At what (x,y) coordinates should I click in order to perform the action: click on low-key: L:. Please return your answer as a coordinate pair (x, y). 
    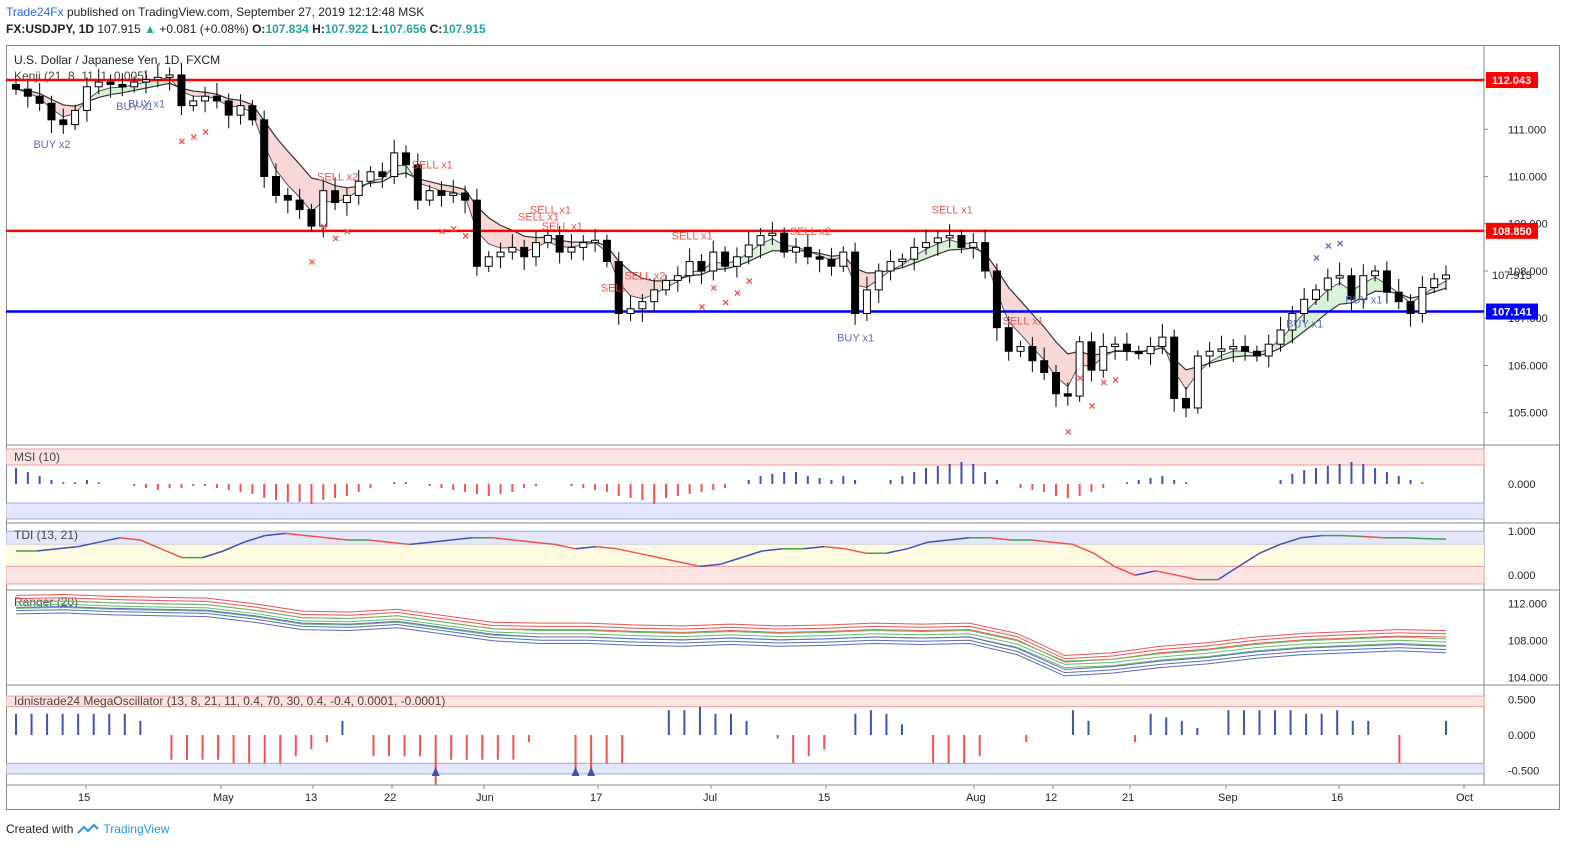
    Looking at the image, I should click on (377, 29).